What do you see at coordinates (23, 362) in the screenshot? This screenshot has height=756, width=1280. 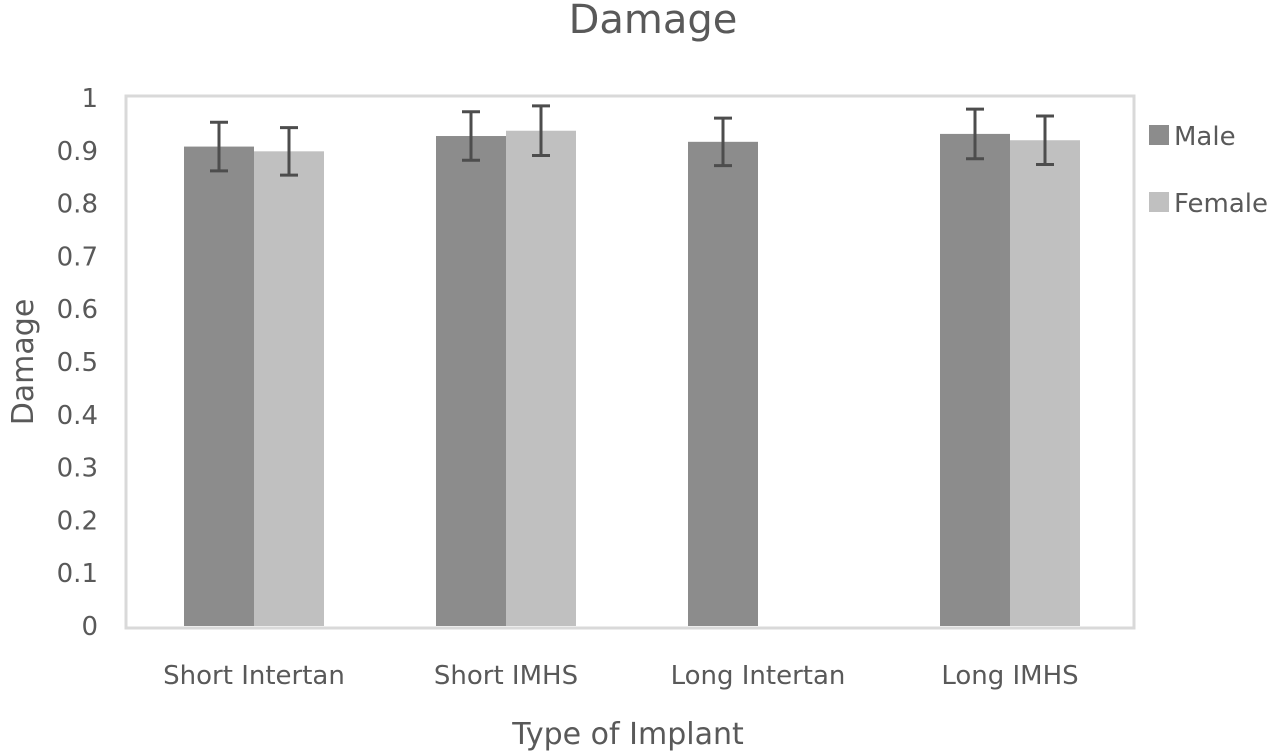 I see `y-axis-title: Damage` at bounding box center [23, 362].